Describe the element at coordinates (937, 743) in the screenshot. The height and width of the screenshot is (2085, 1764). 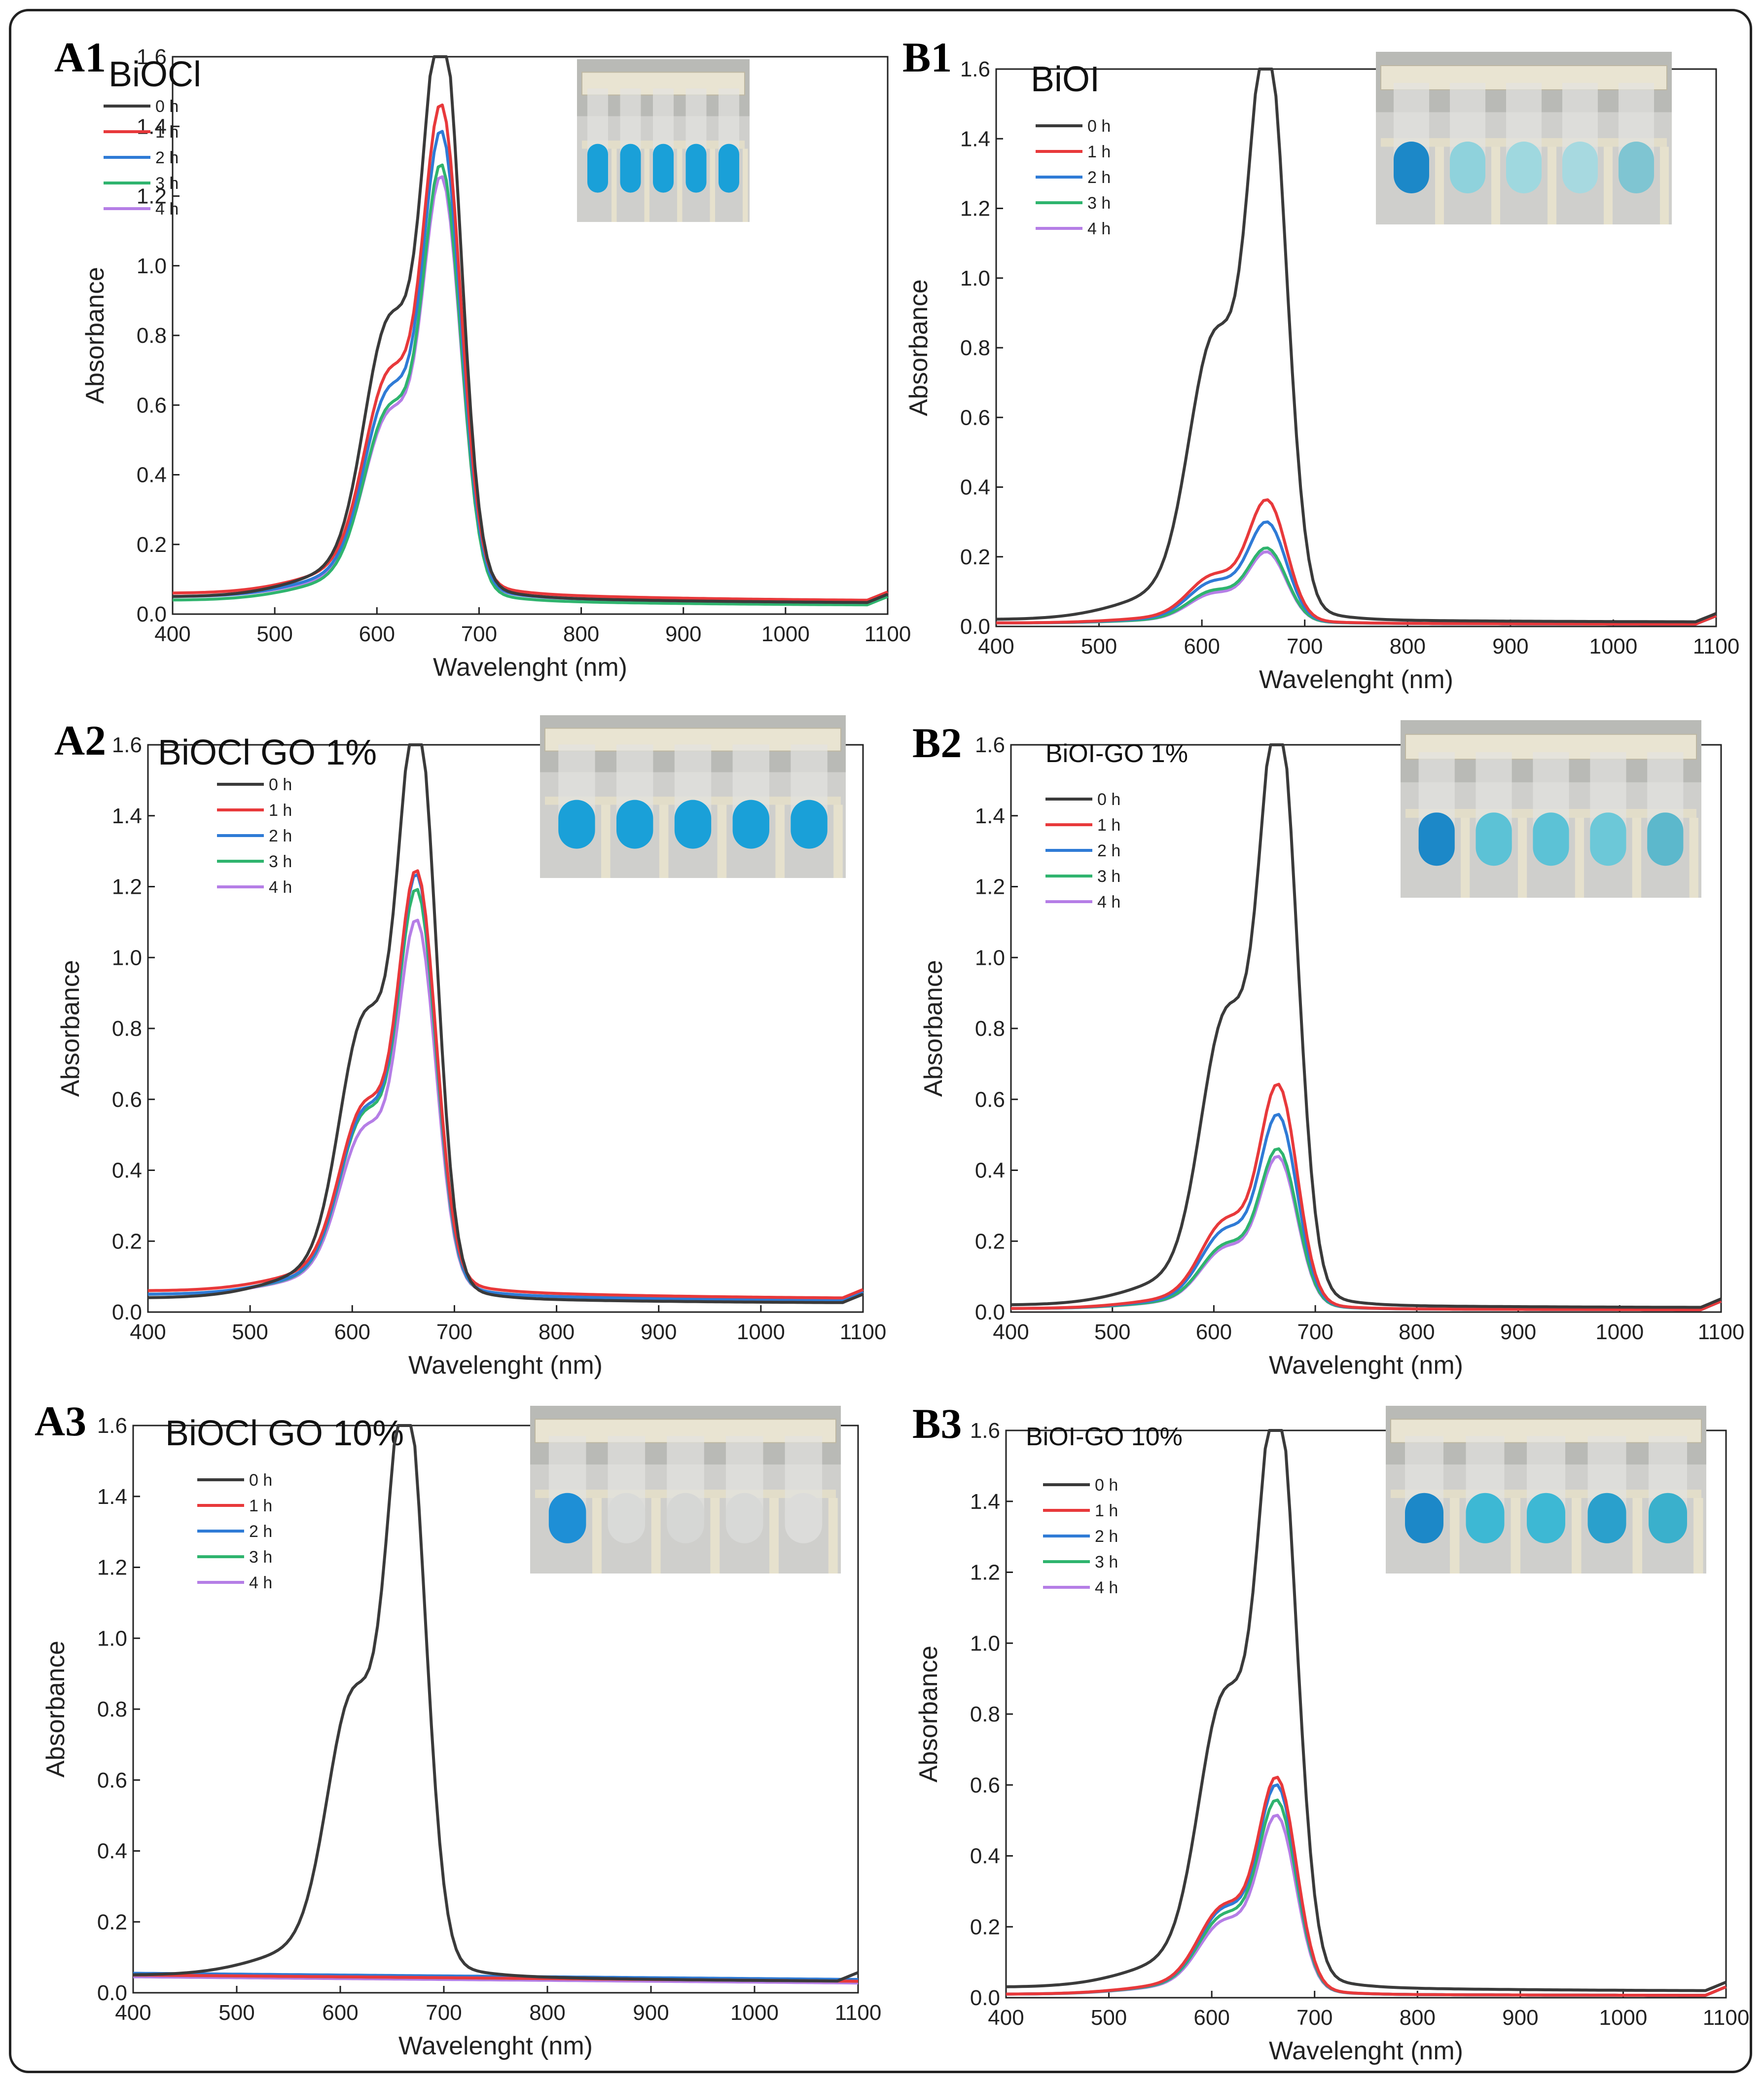
I see `panel-label: B2` at that location.